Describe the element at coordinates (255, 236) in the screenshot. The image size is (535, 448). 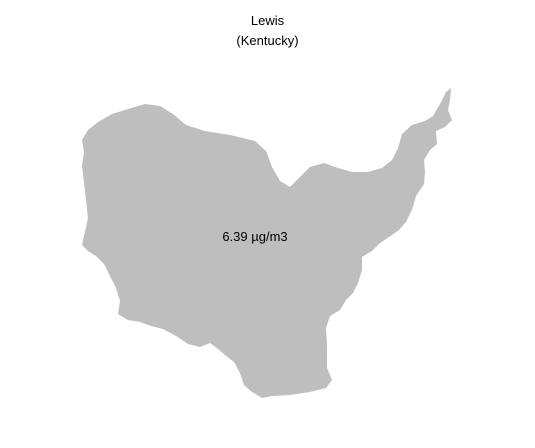
I see `county-value-label: 6.39 µg/m3` at that location.